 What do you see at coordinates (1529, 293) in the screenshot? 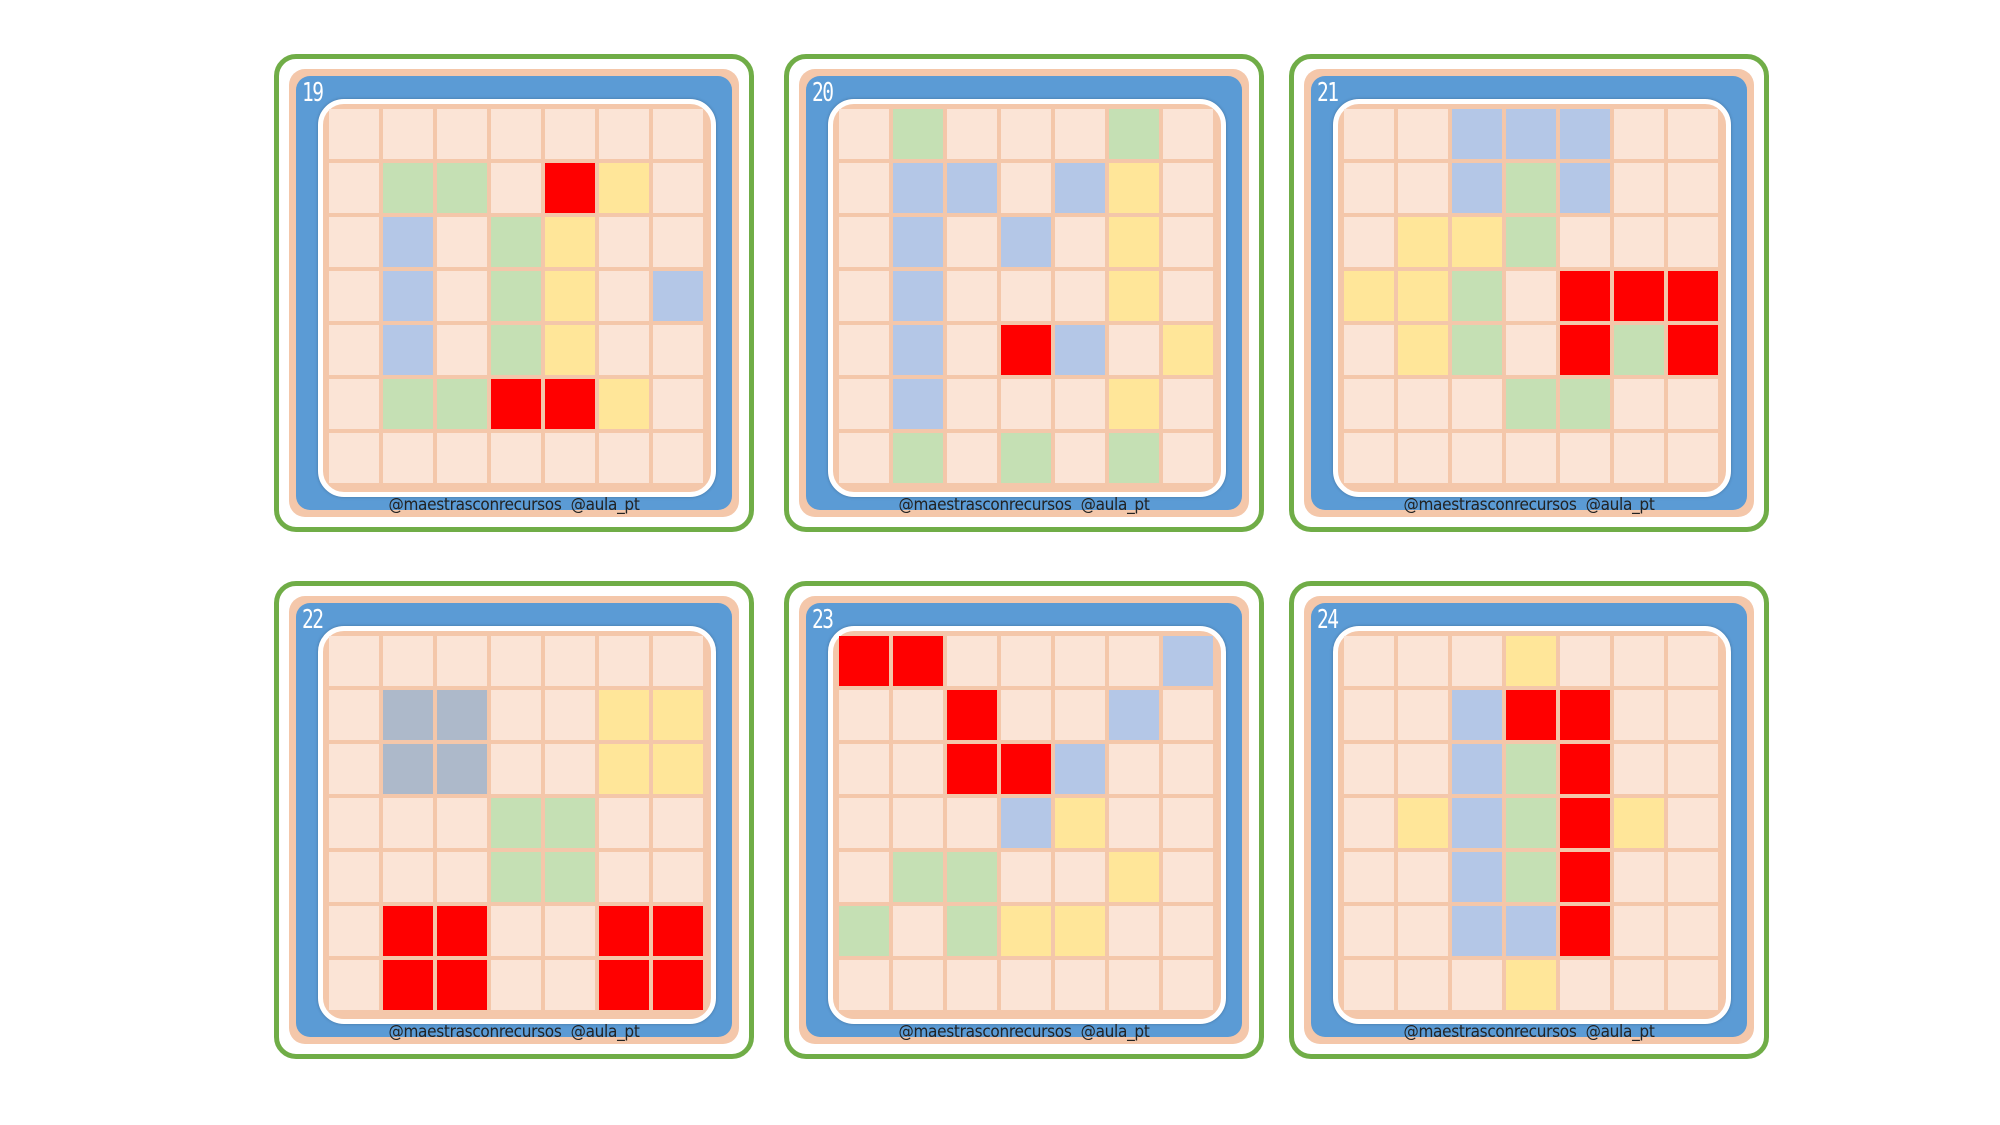
I see `card-border: 21 @maestrasconrecursos @aula_pt` at bounding box center [1529, 293].